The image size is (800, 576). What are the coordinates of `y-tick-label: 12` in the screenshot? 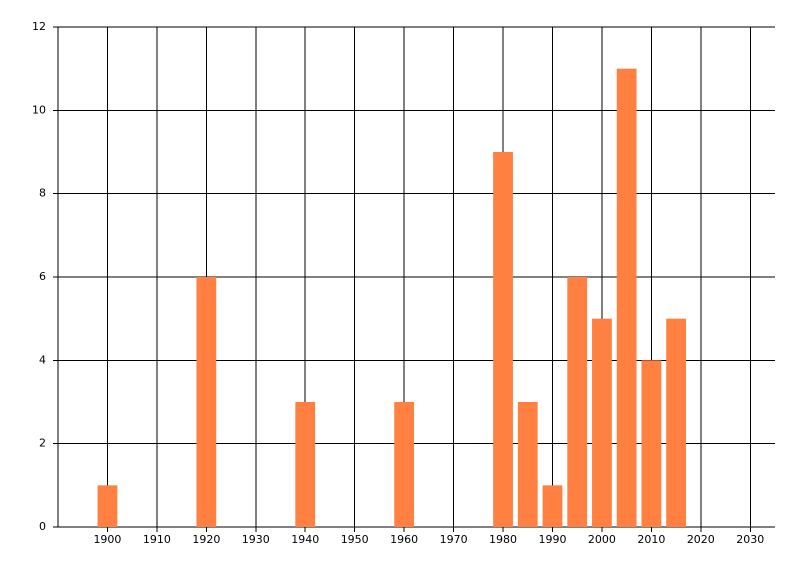 It's located at (39, 26).